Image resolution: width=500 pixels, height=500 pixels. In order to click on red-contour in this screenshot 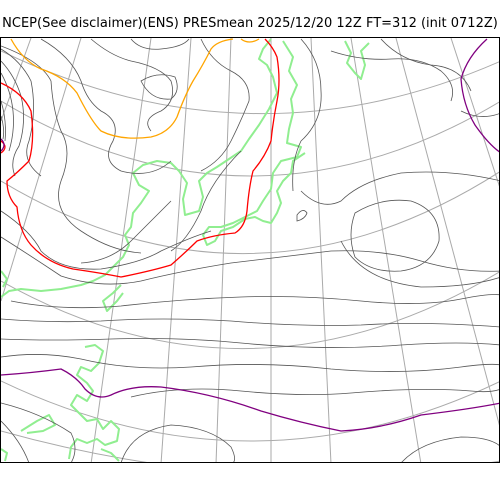, I will do `click(3, 147)`.